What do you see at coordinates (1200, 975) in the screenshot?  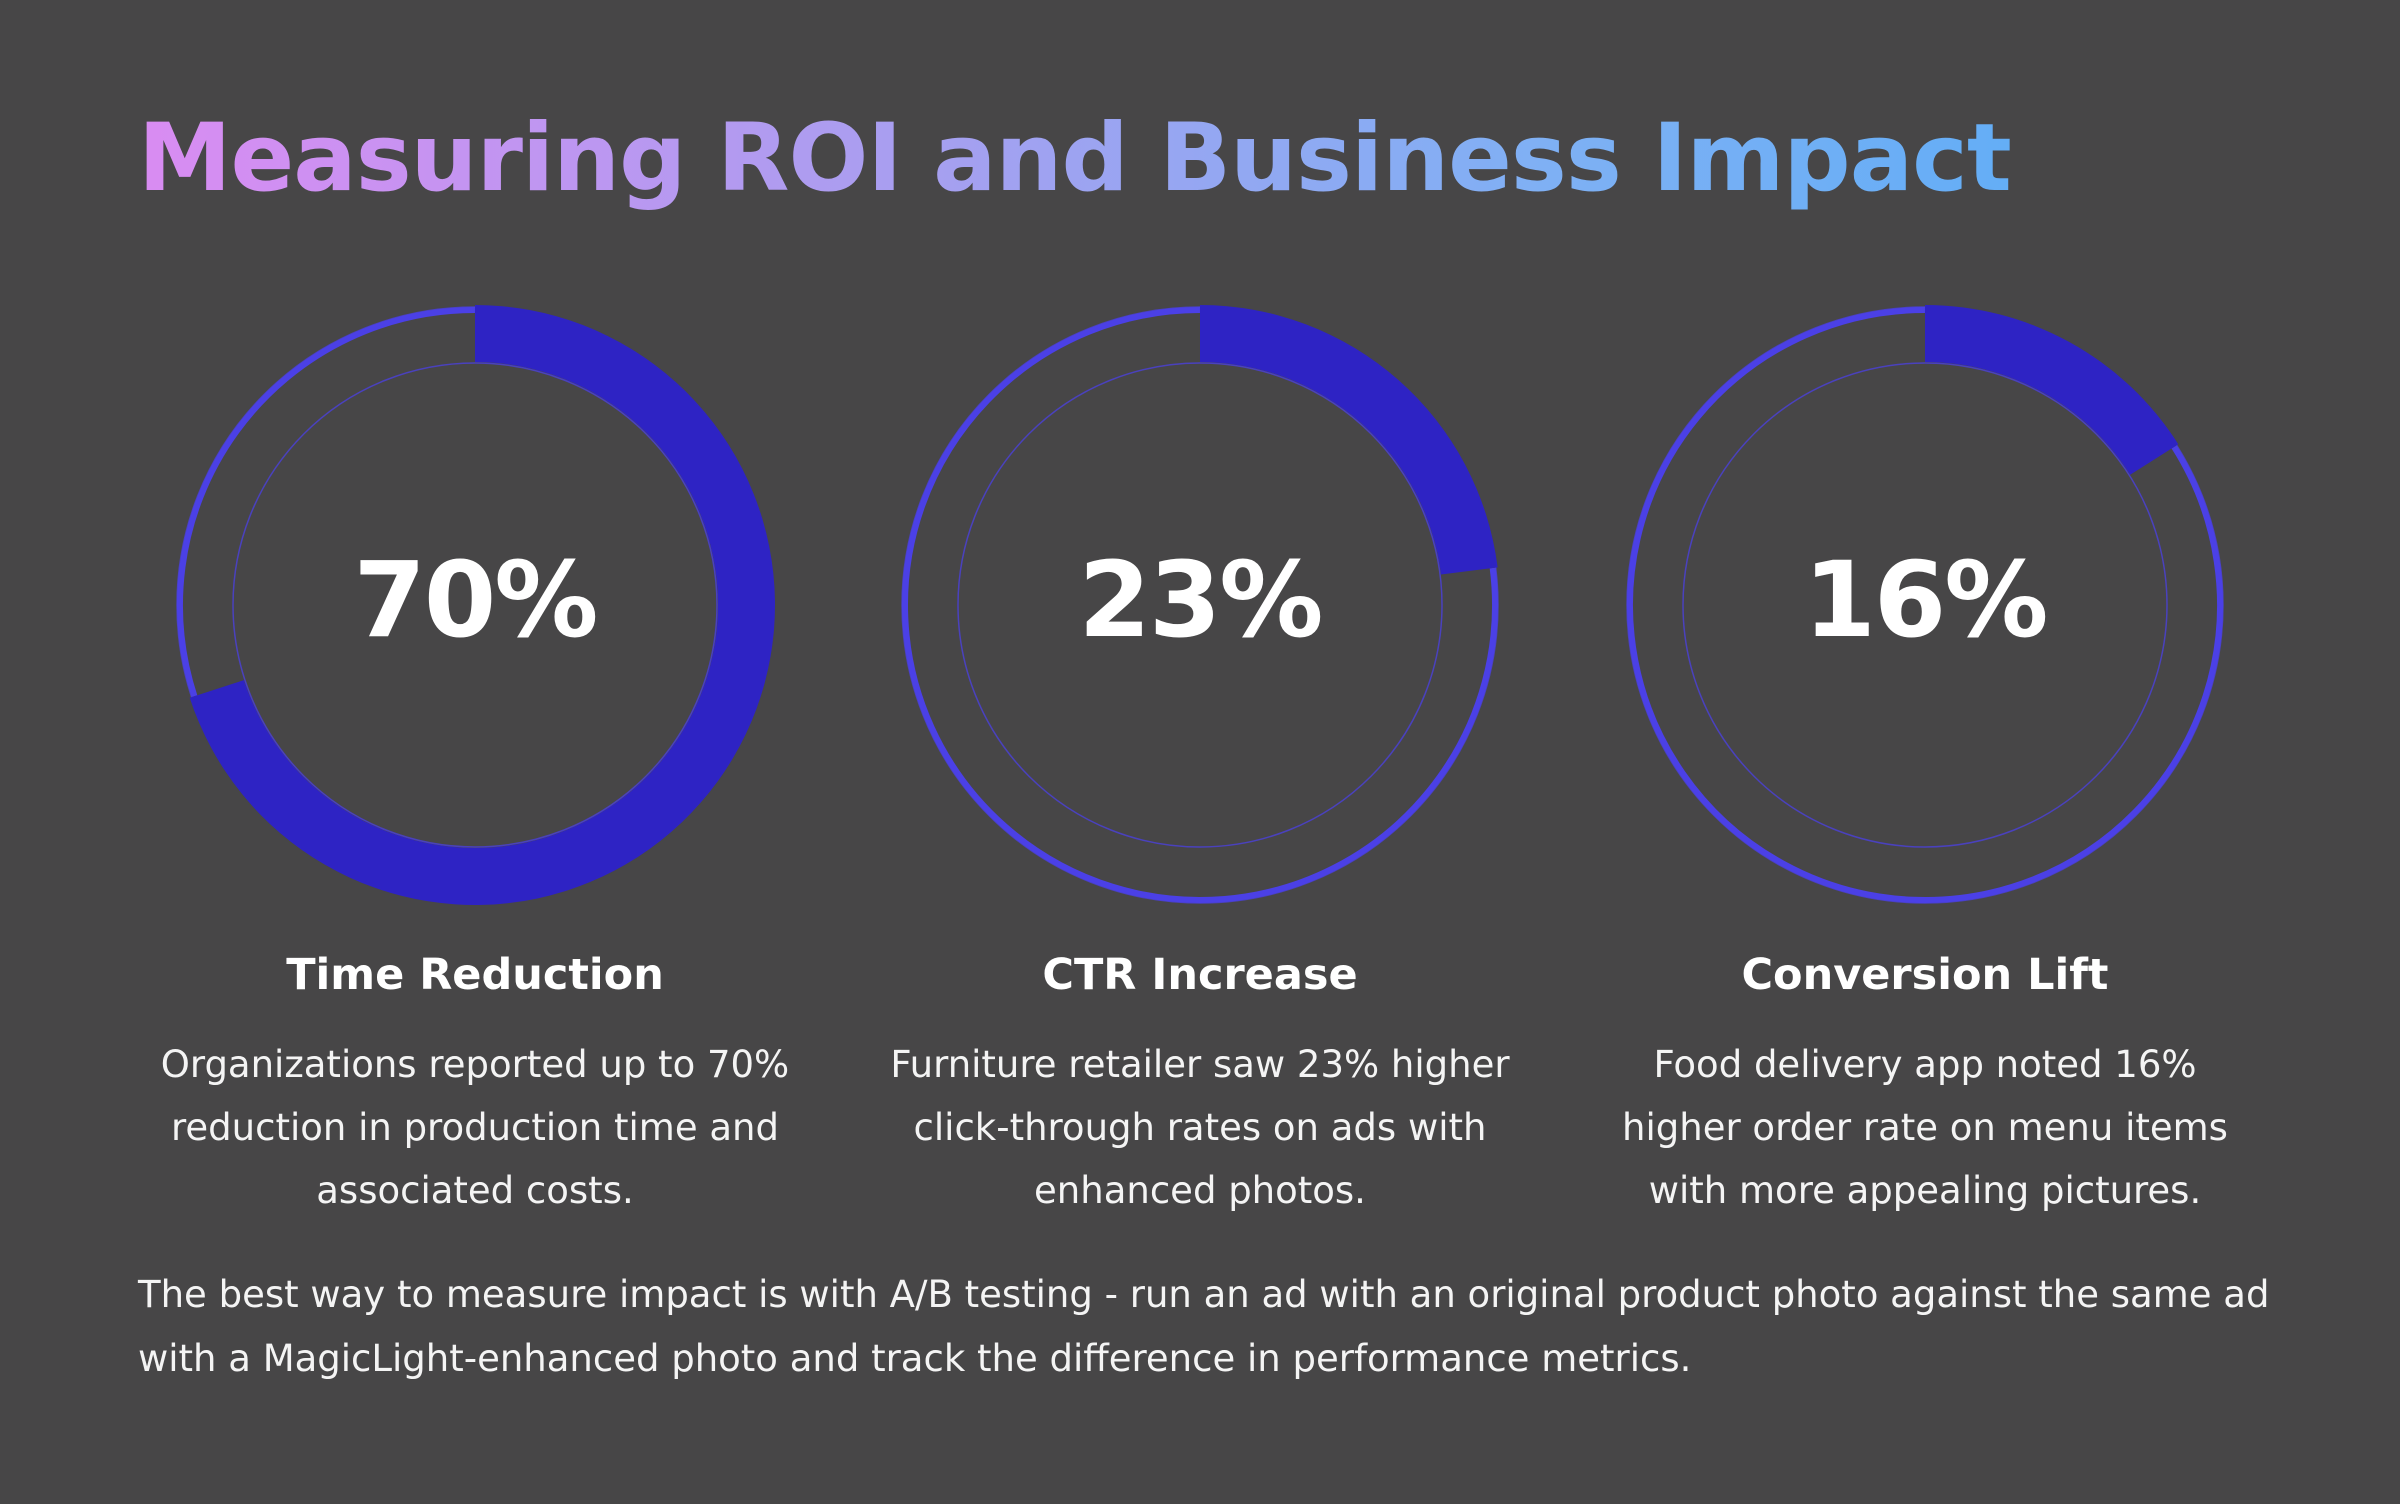 I see `metric-label: CTR Increase` at bounding box center [1200, 975].